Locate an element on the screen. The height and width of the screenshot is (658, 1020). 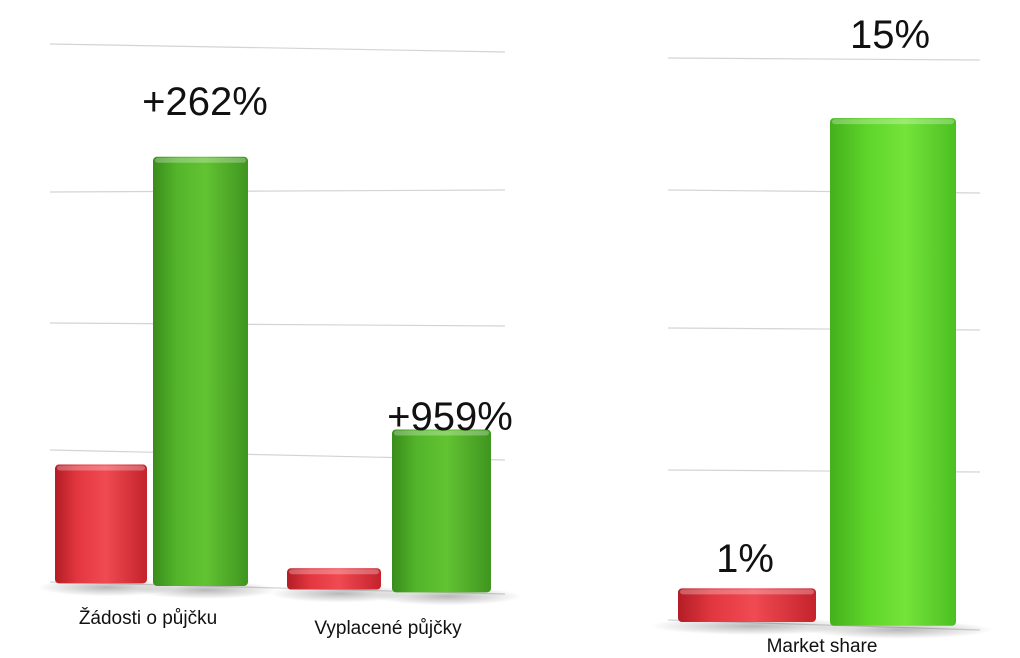
data-label: 15% is located at coordinates (890, 35).